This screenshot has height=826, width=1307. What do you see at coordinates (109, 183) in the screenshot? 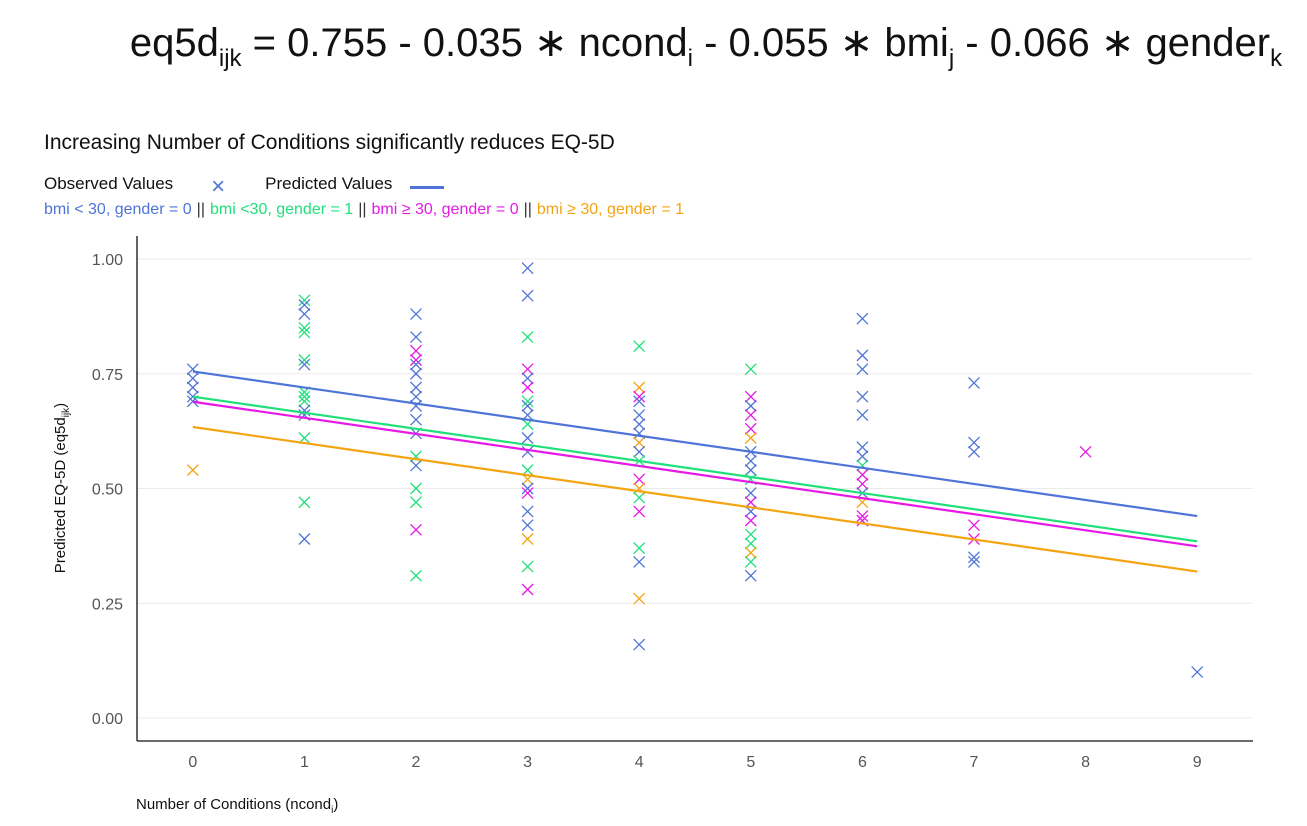
I see `legend-observed-label: Observed Values` at bounding box center [109, 183].